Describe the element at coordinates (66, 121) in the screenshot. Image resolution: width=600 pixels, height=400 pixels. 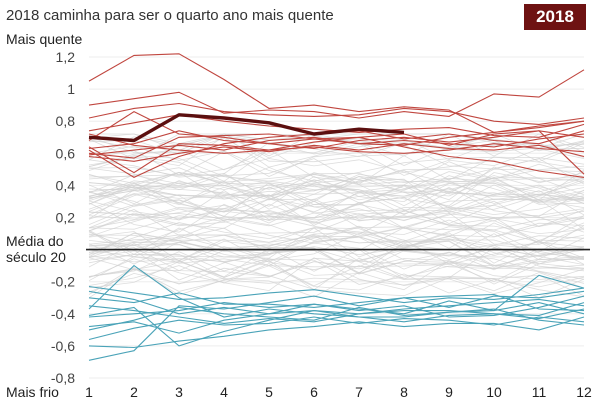
I see `y-tick-label-2: 0,8` at that location.